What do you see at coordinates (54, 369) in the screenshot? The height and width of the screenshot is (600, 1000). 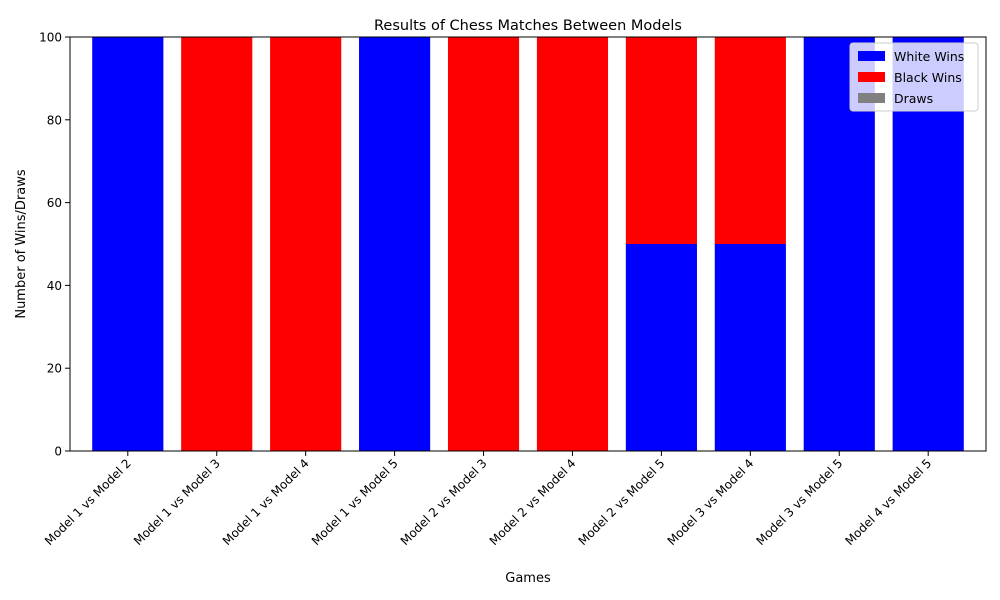 I see `y-tick-label: 20` at bounding box center [54, 369].